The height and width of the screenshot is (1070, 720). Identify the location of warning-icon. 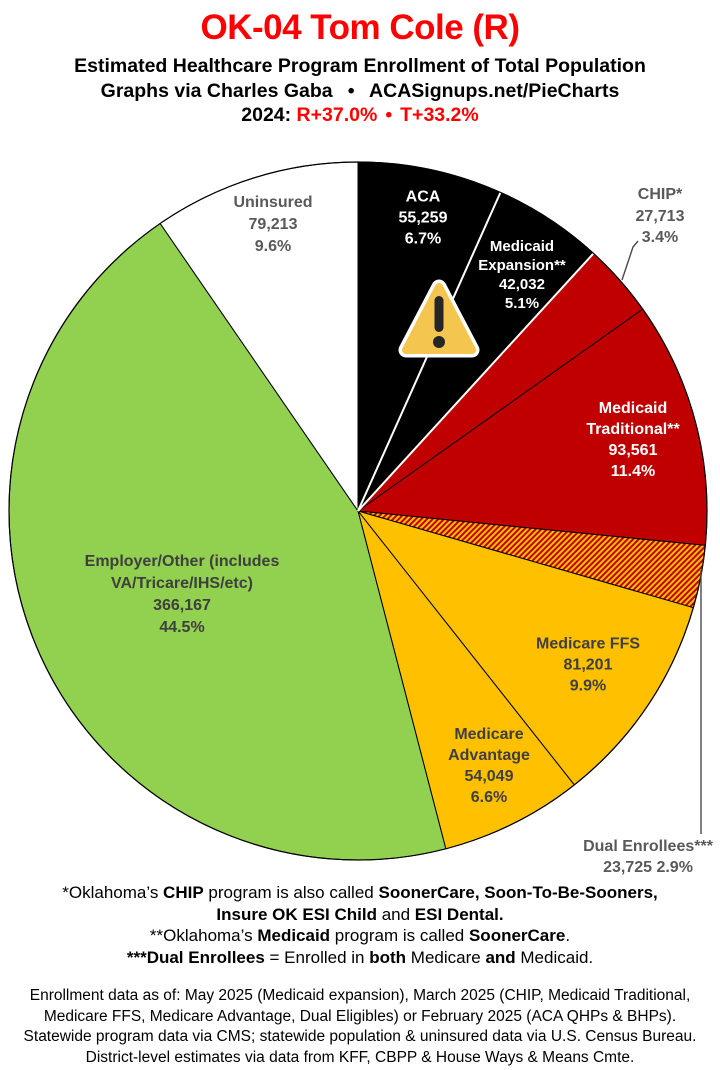
(439, 318).